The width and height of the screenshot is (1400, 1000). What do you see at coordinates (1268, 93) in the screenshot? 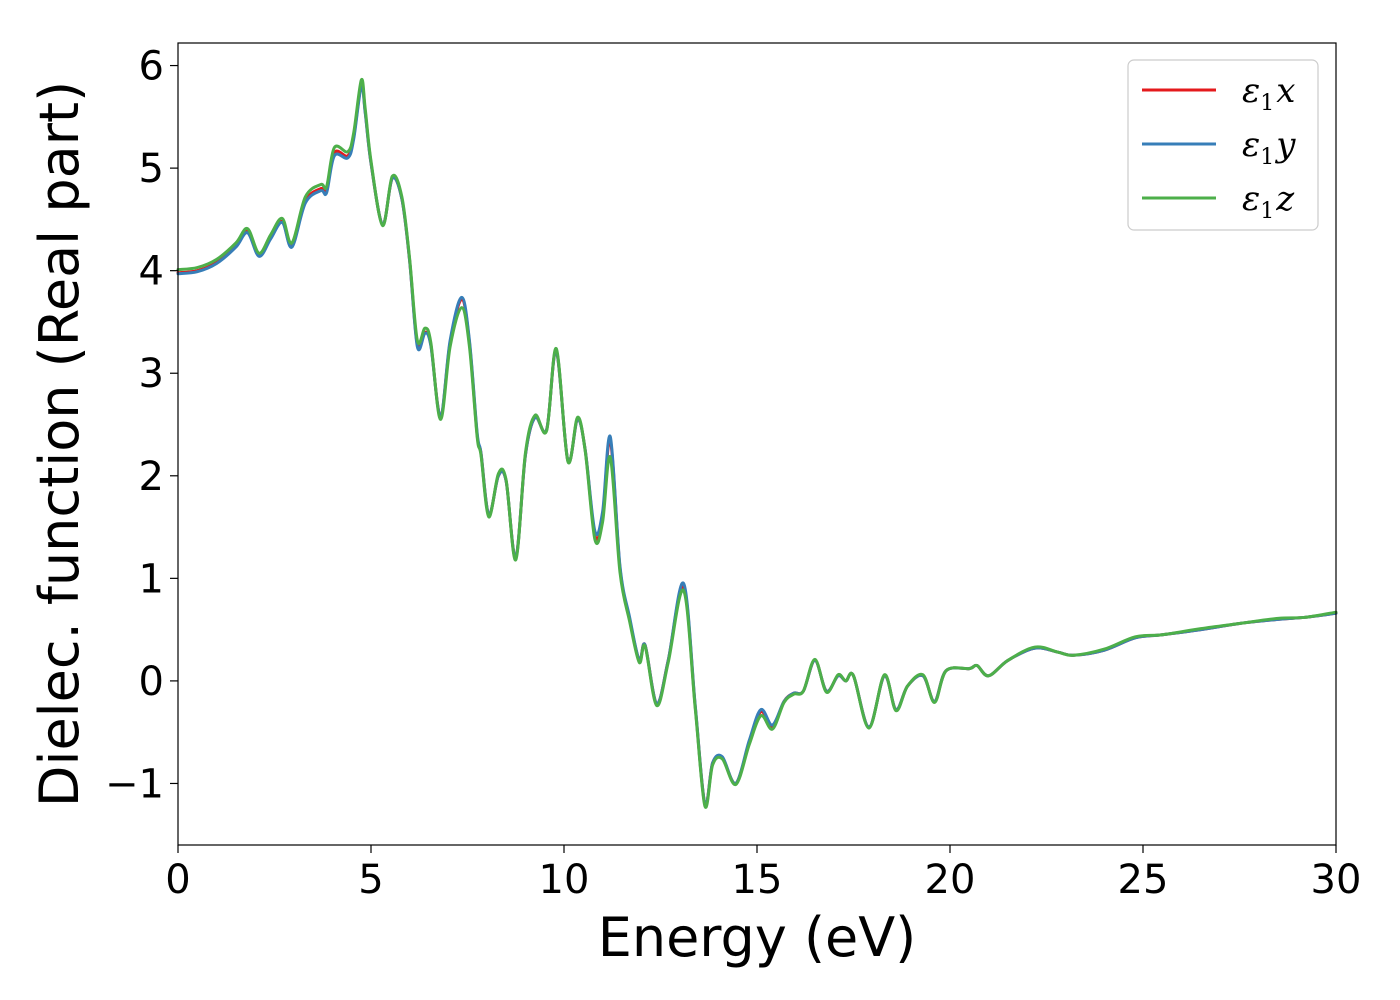
I see `legend-label-x: ε1x` at bounding box center [1268, 93].